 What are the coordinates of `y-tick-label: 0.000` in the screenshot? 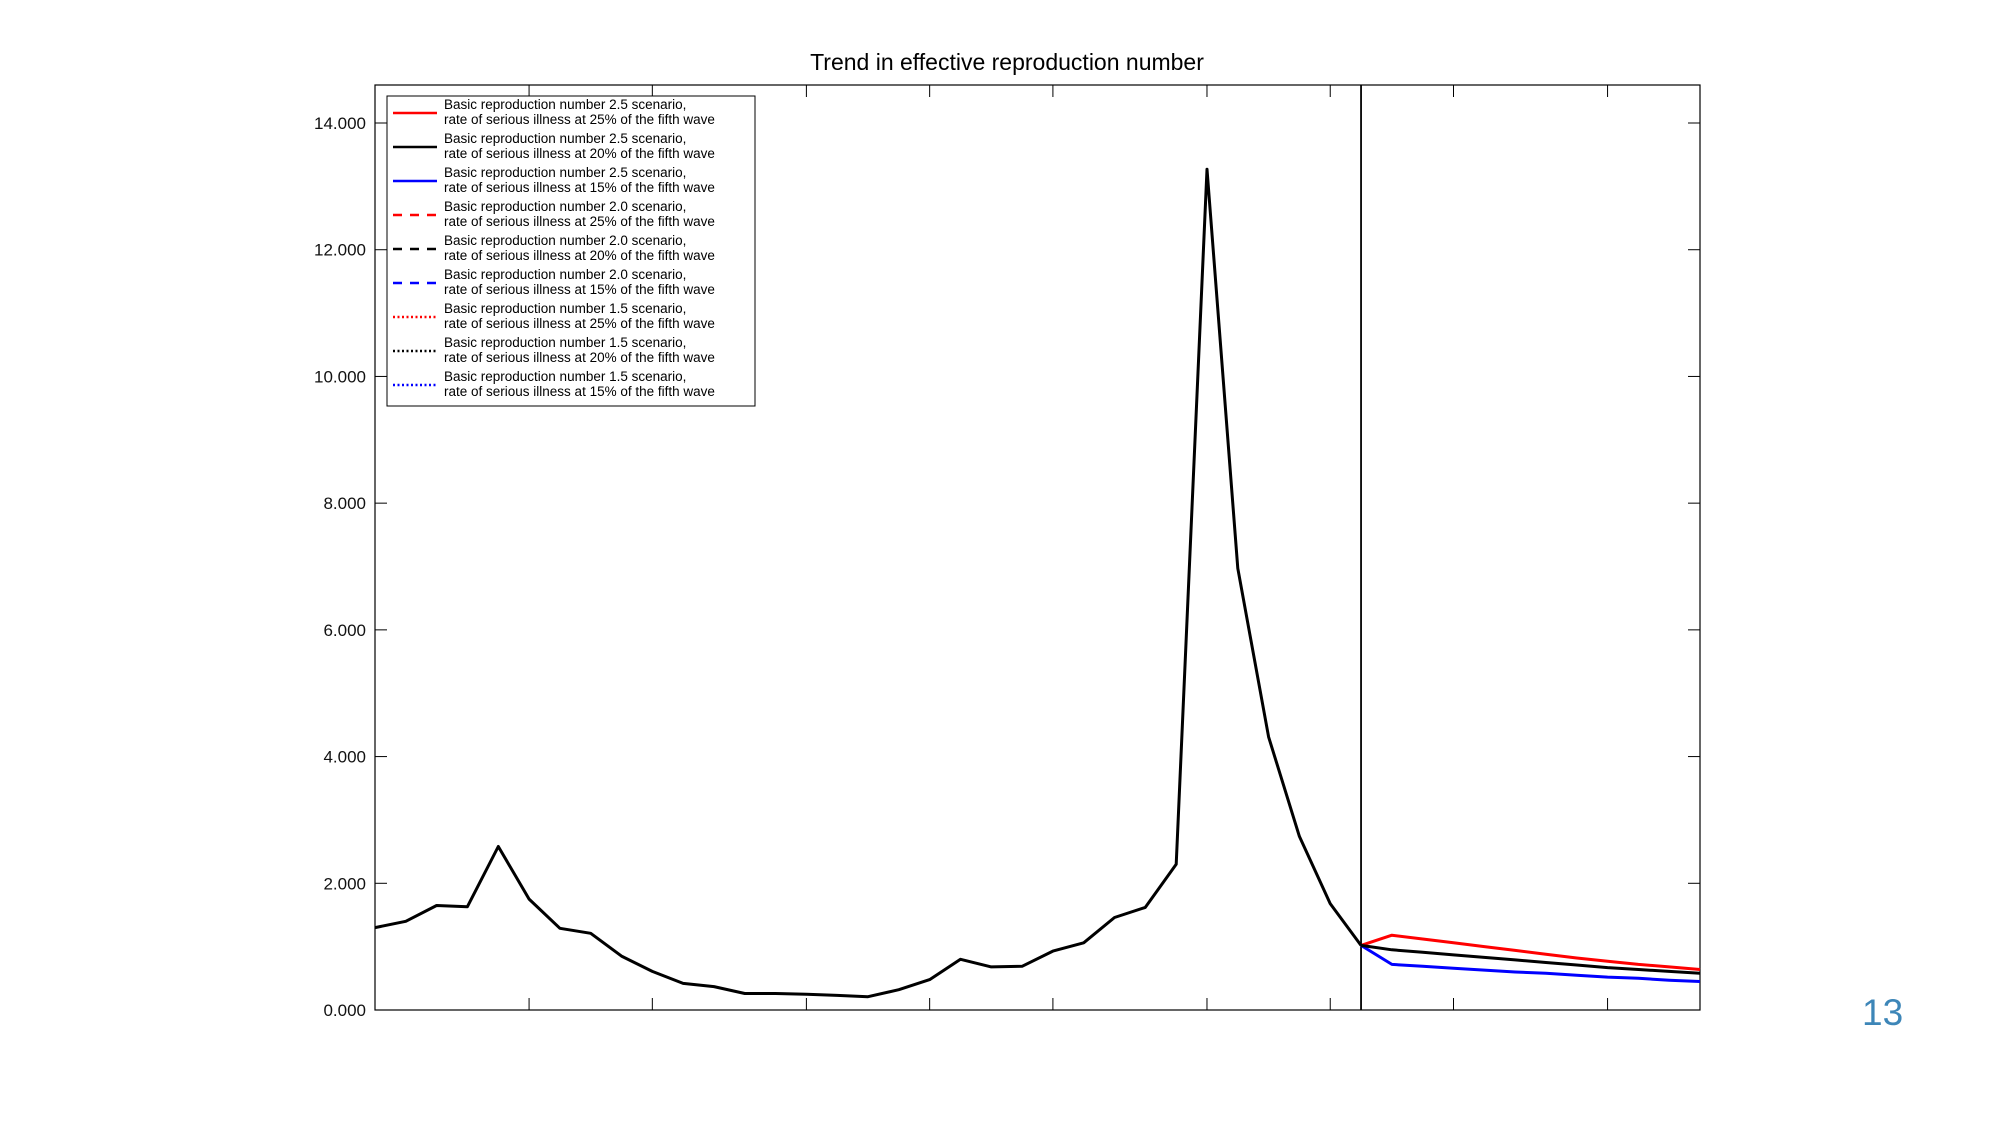 It's located at (344, 1010).